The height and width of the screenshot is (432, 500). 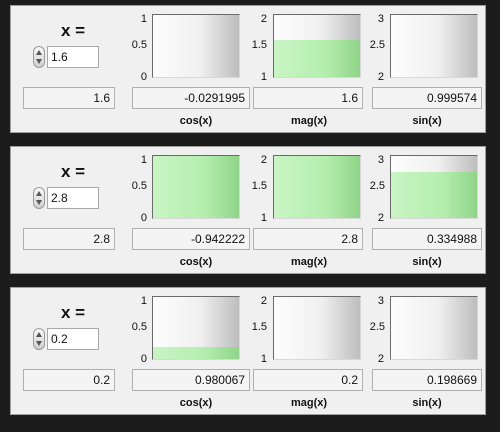 I want to click on mag-value: 0.2, so click(x=308, y=380).